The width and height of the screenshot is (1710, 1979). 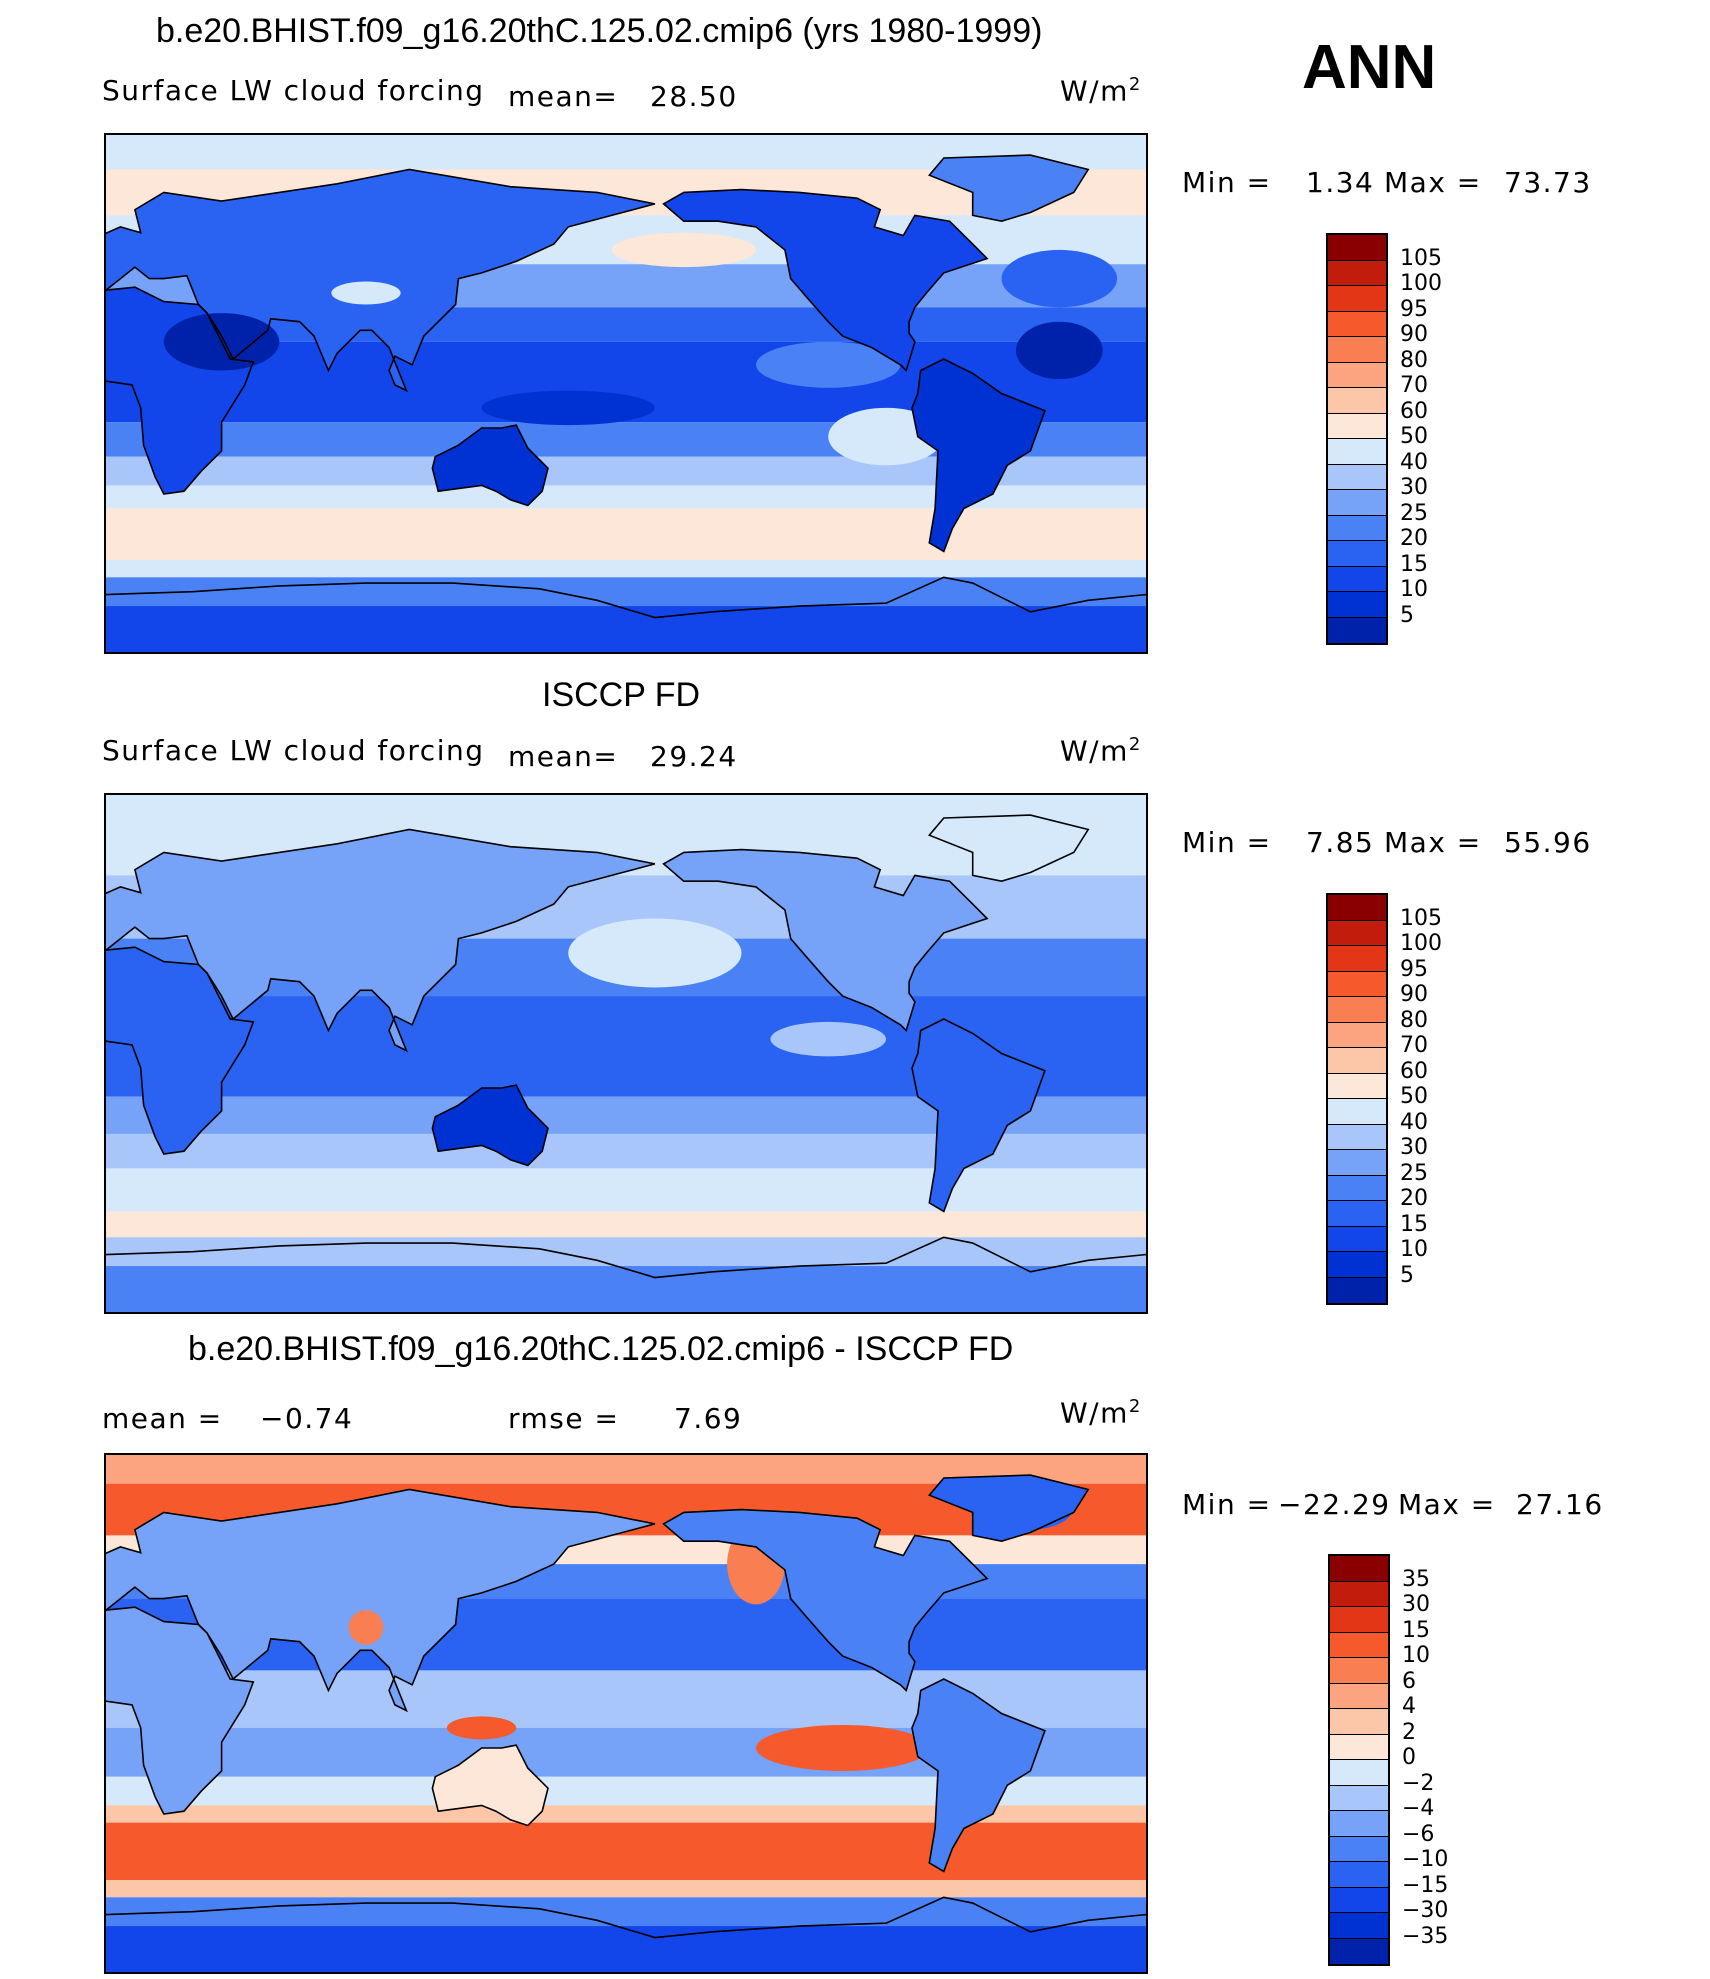 What do you see at coordinates (1340, 182) in the screenshot?
I see `panel1-min-value: 1.34` at bounding box center [1340, 182].